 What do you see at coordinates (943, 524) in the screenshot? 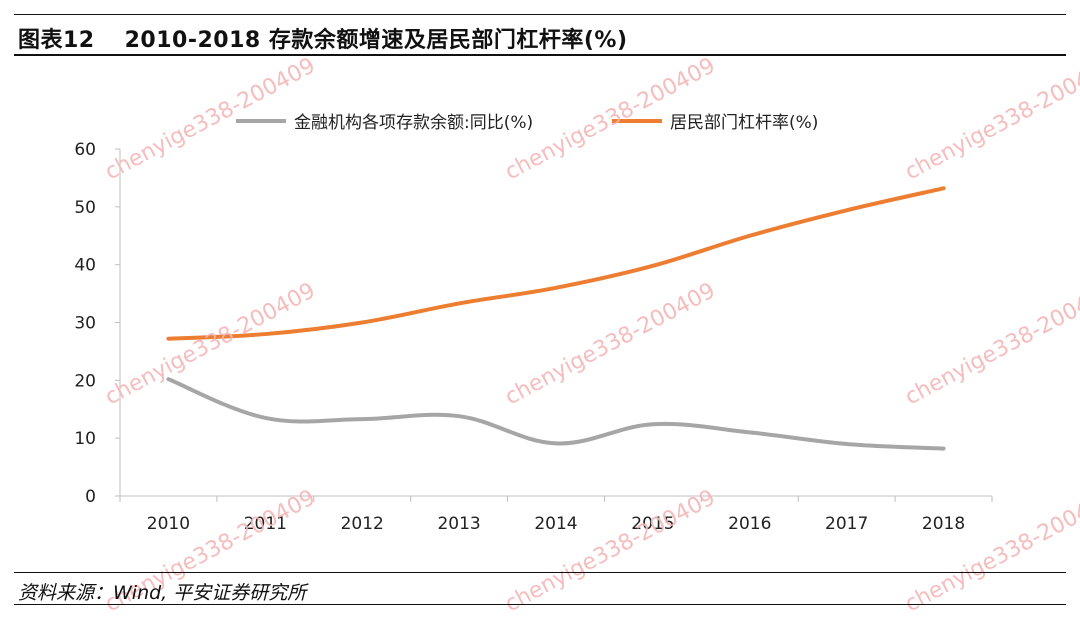
I see `x-tick-label: 2018` at bounding box center [943, 524].